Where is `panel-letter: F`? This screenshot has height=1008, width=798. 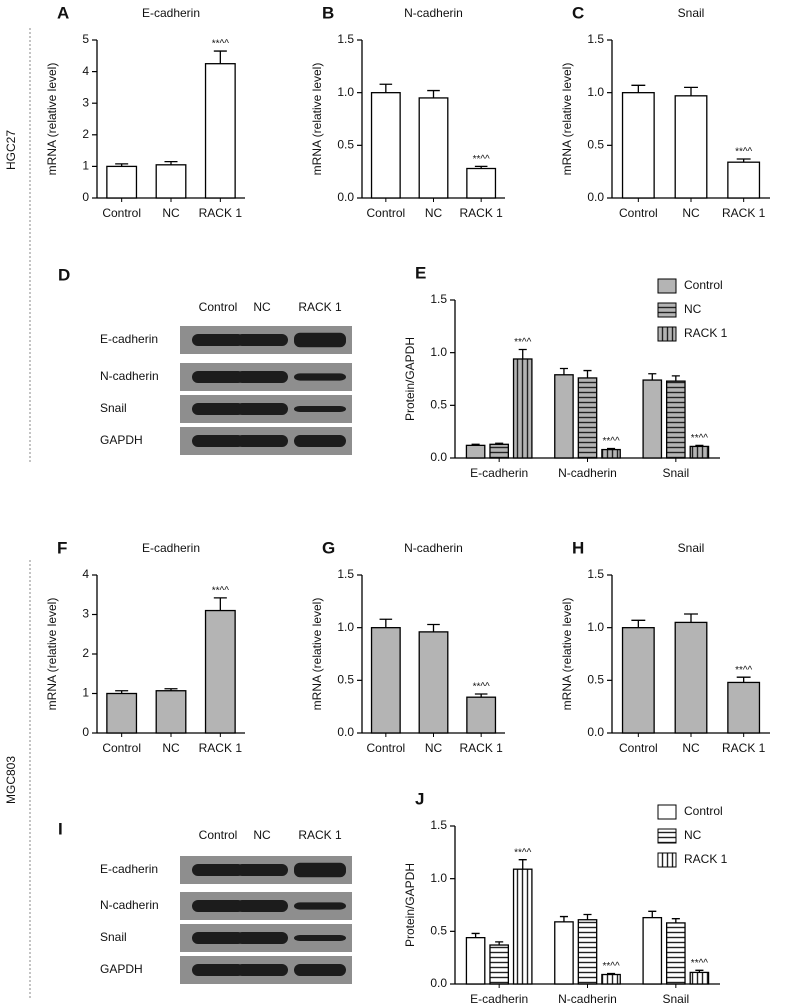
panel-letter: F is located at coordinates (62, 547).